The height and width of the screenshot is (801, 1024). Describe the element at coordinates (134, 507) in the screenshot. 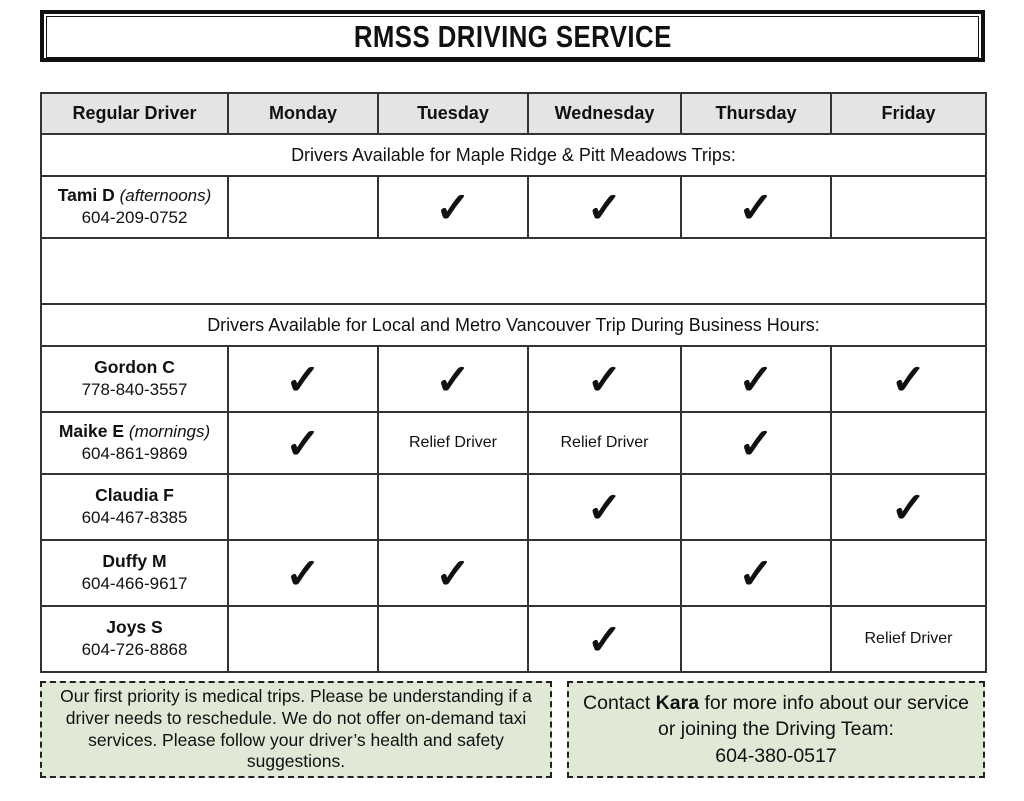

I see `driver-cell: Claudia F 604-467-8385` at that location.